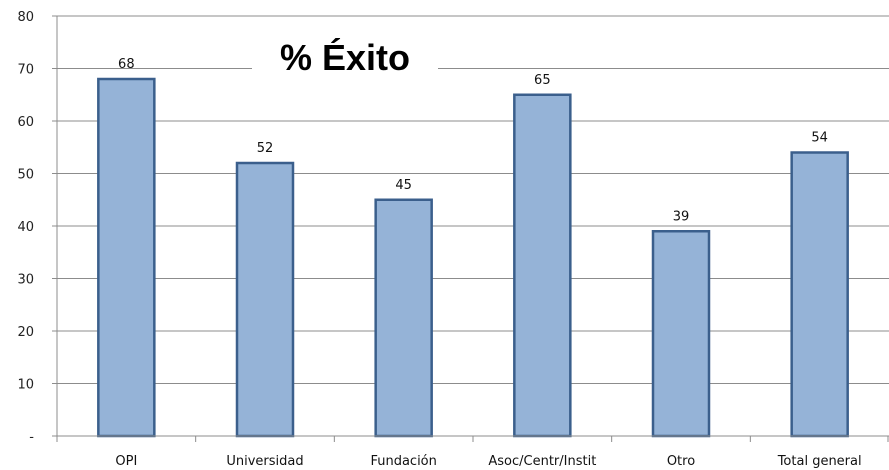  What do you see at coordinates (37, 227) in the screenshot?
I see `y-tick-labels: - 10 20 30 40 50 60 70 80` at bounding box center [37, 227].